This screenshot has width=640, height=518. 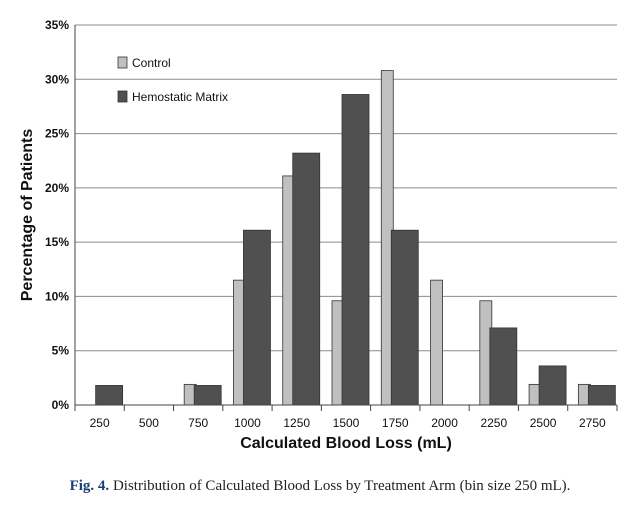 I want to click on x-tick-label: 500, so click(x=149, y=423).